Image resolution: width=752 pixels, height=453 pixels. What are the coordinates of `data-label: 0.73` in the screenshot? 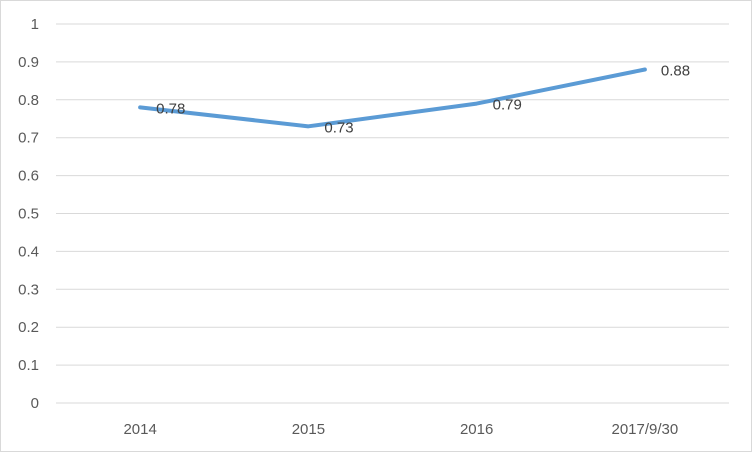 It's located at (338, 127).